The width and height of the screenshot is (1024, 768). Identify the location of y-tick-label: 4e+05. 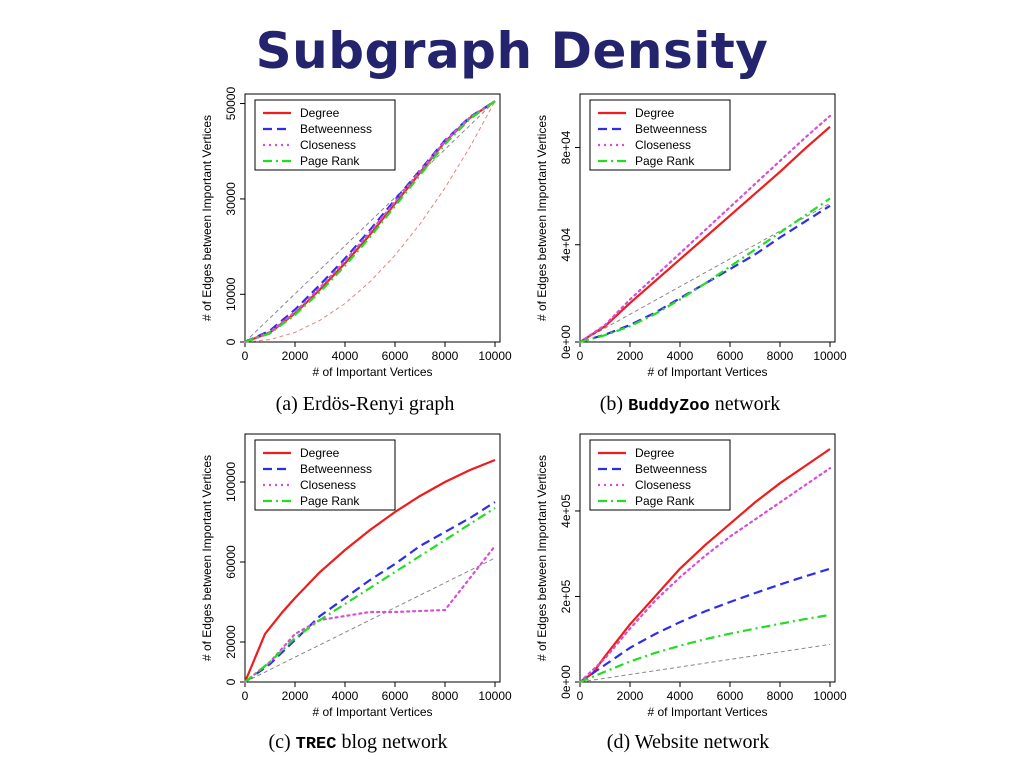
(566, 511).